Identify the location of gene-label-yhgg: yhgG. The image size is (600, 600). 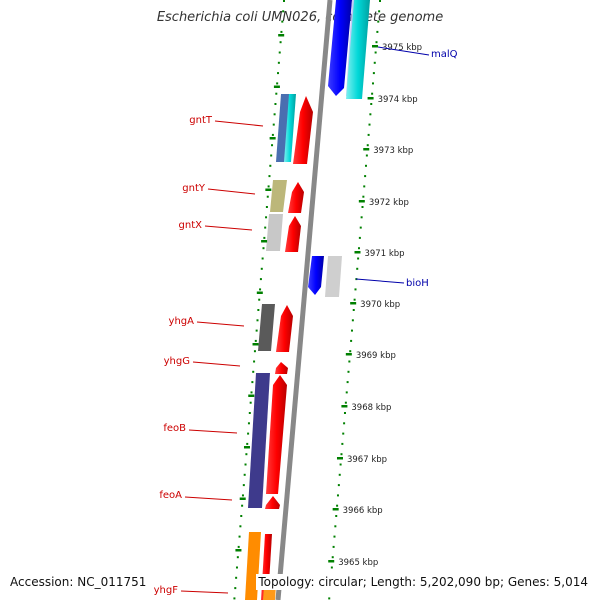
(177, 361).